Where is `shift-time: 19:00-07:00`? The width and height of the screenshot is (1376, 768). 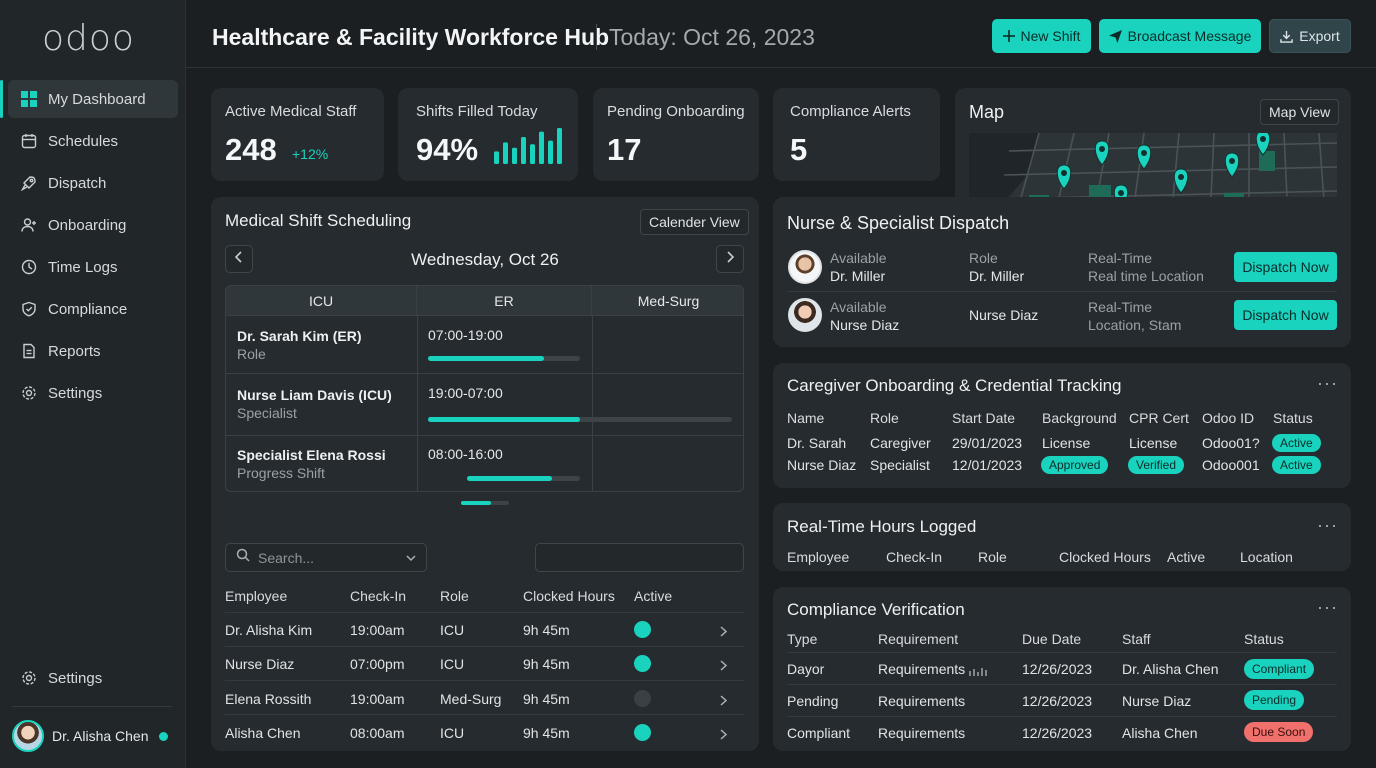
shift-time: 19:00-07:00 is located at coordinates (465, 393).